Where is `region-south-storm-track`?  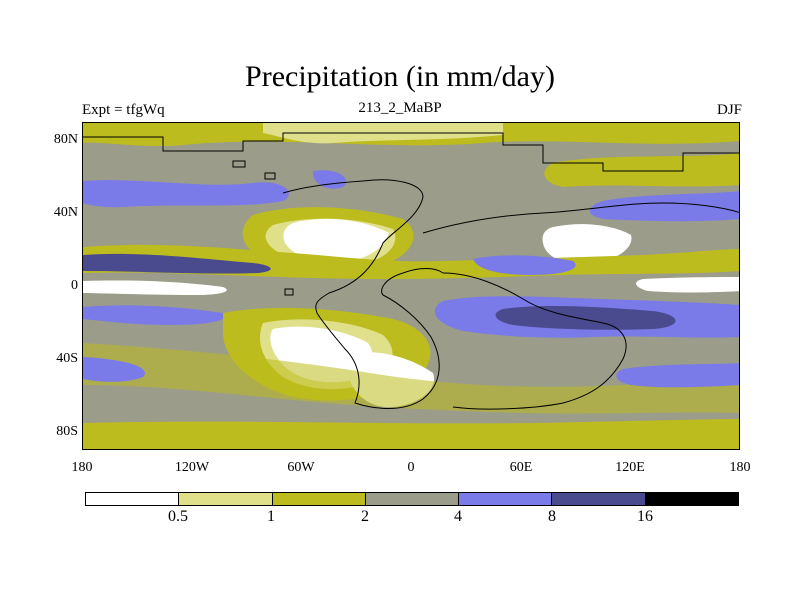 region-south-storm-track is located at coordinates (411, 378).